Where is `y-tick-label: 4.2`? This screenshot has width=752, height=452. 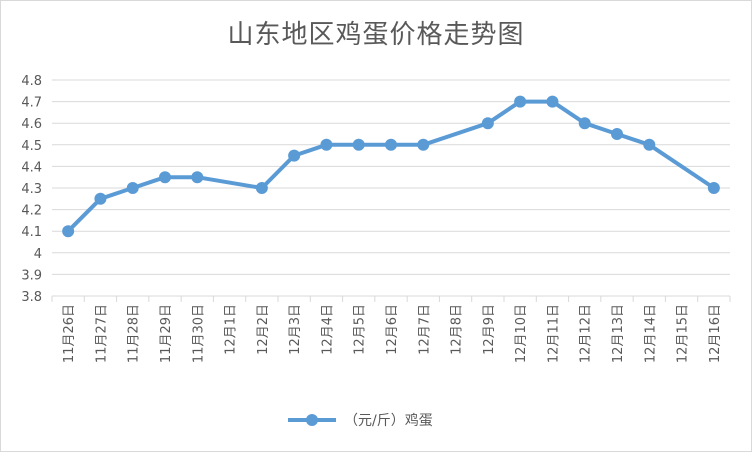 y-tick-label: 4.2 is located at coordinates (31, 211).